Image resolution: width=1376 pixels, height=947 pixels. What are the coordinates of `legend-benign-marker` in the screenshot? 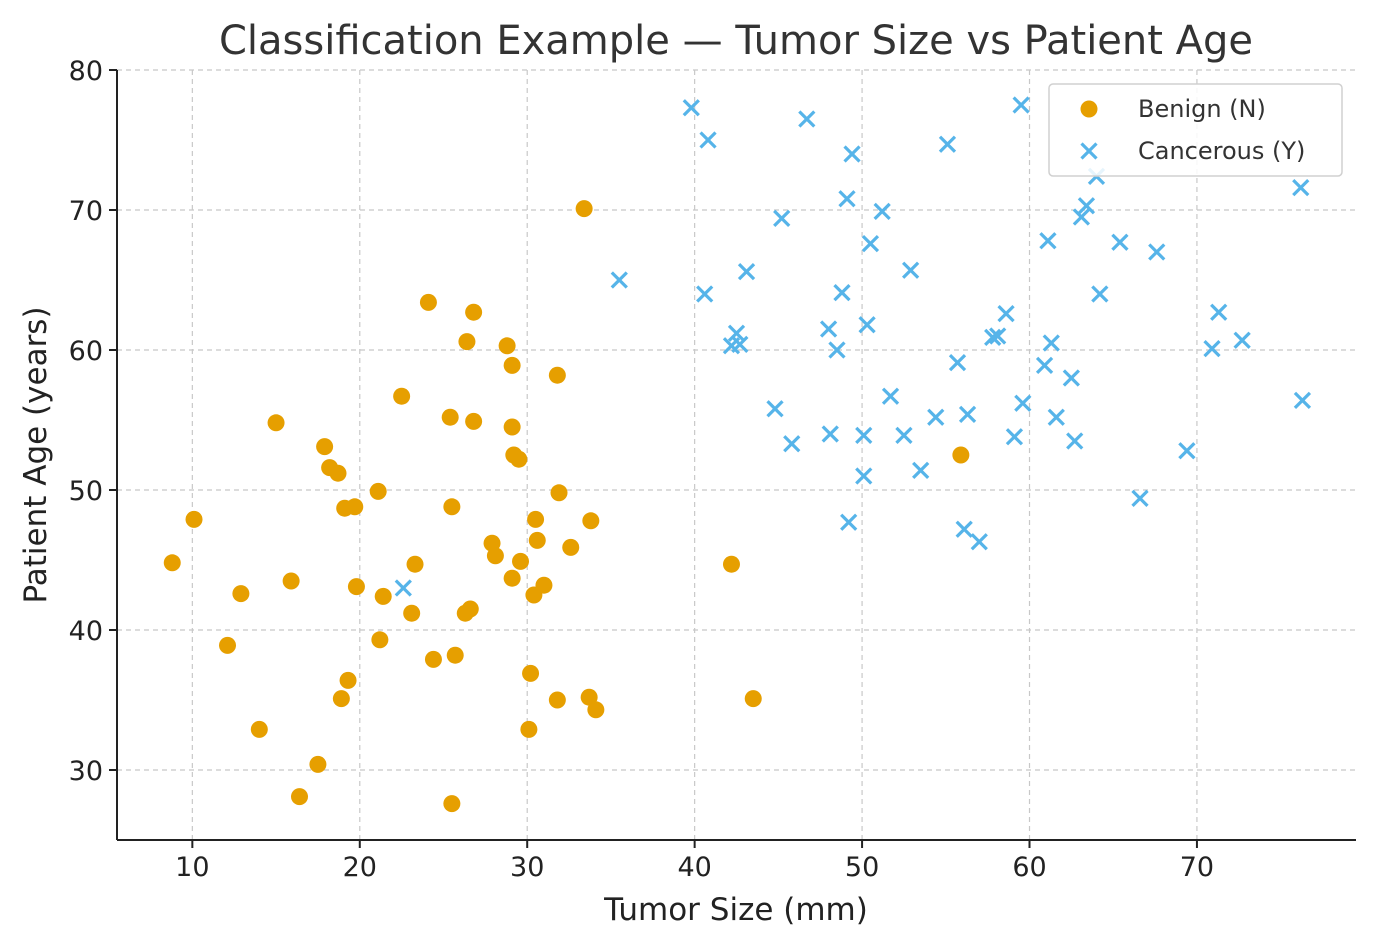 It's located at (1089, 109).